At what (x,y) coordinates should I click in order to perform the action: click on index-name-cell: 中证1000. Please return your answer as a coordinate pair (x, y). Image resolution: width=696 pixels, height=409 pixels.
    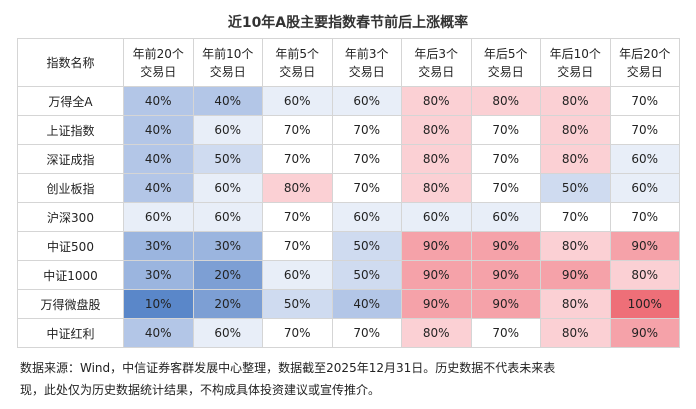
    Looking at the image, I should click on (70, 275).